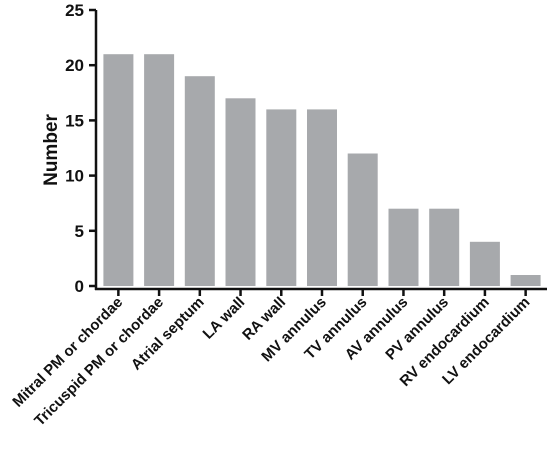 This screenshot has width=551, height=456. Describe the element at coordinates (79, 286) in the screenshot. I see `y-tick-label: 0` at that location.